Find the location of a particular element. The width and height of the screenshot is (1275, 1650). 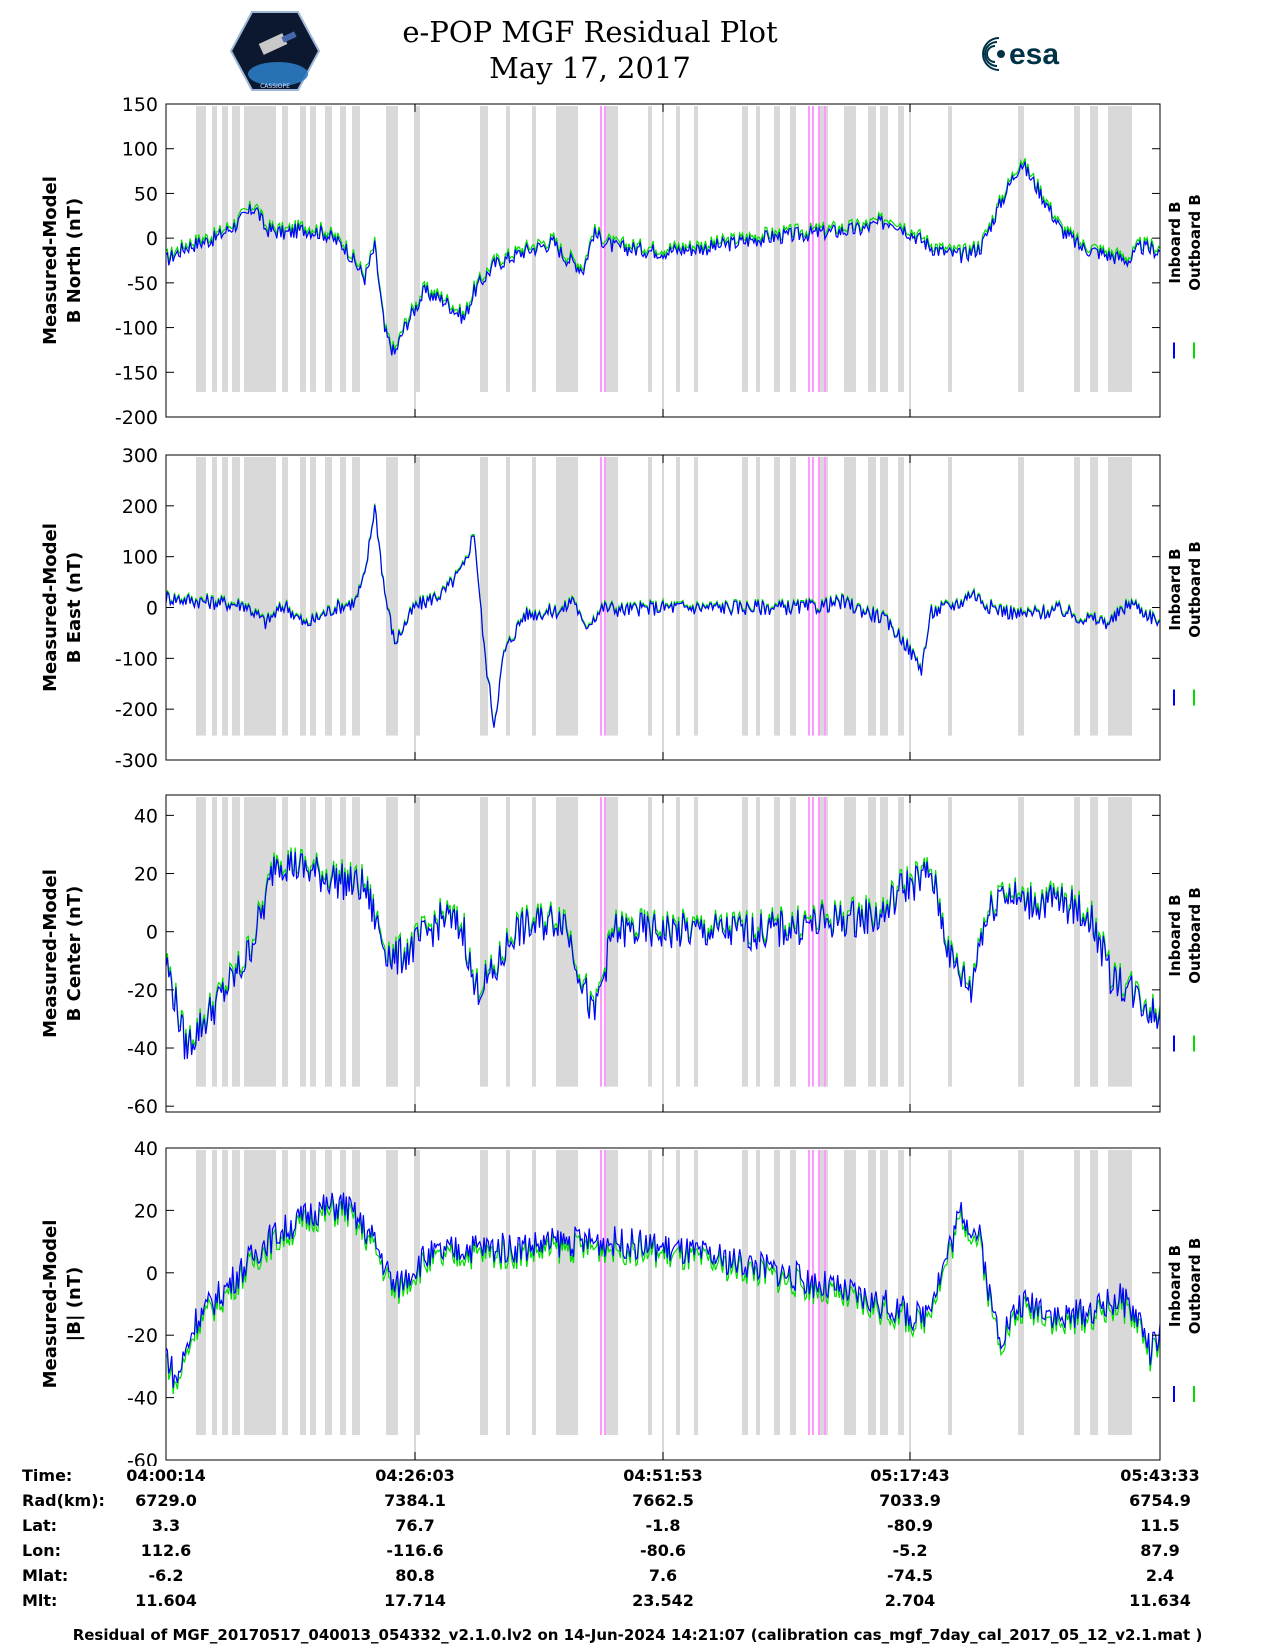

esa-logo-text: esa is located at coordinates (1034, 54).